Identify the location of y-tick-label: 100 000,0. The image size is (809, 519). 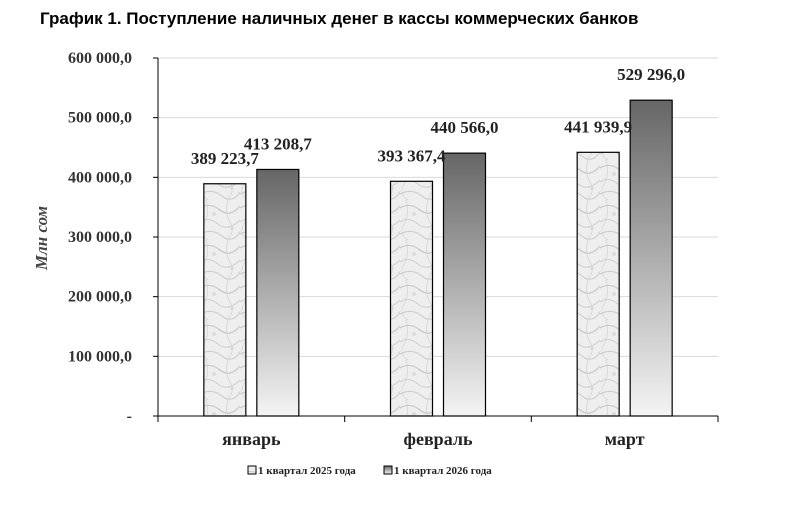
(100, 356).